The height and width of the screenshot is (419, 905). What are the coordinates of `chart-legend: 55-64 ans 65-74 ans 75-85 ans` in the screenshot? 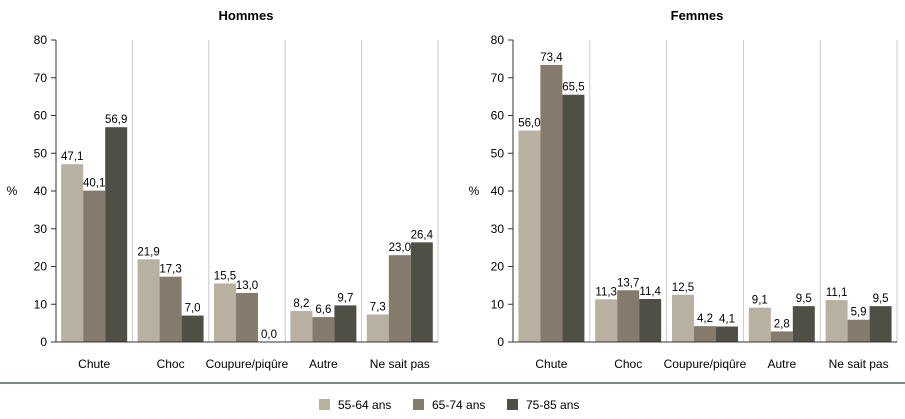 It's located at (449, 405).